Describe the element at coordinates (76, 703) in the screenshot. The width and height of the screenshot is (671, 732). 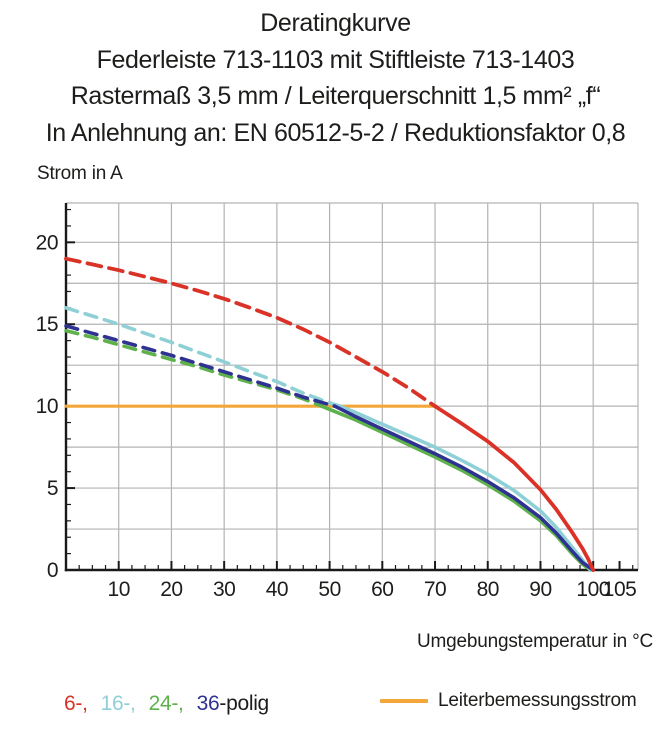
I see `legend-item-6-polig: 6-,` at that location.